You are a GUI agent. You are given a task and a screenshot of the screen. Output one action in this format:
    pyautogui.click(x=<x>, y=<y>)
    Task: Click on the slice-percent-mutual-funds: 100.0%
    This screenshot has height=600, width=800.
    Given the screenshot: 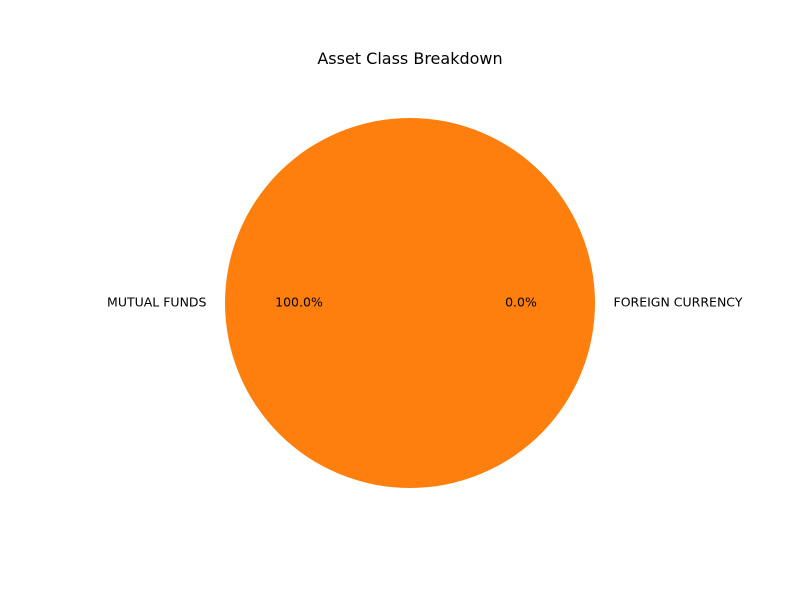 What is the action you would take?
    pyautogui.click(x=299, y=302)
    